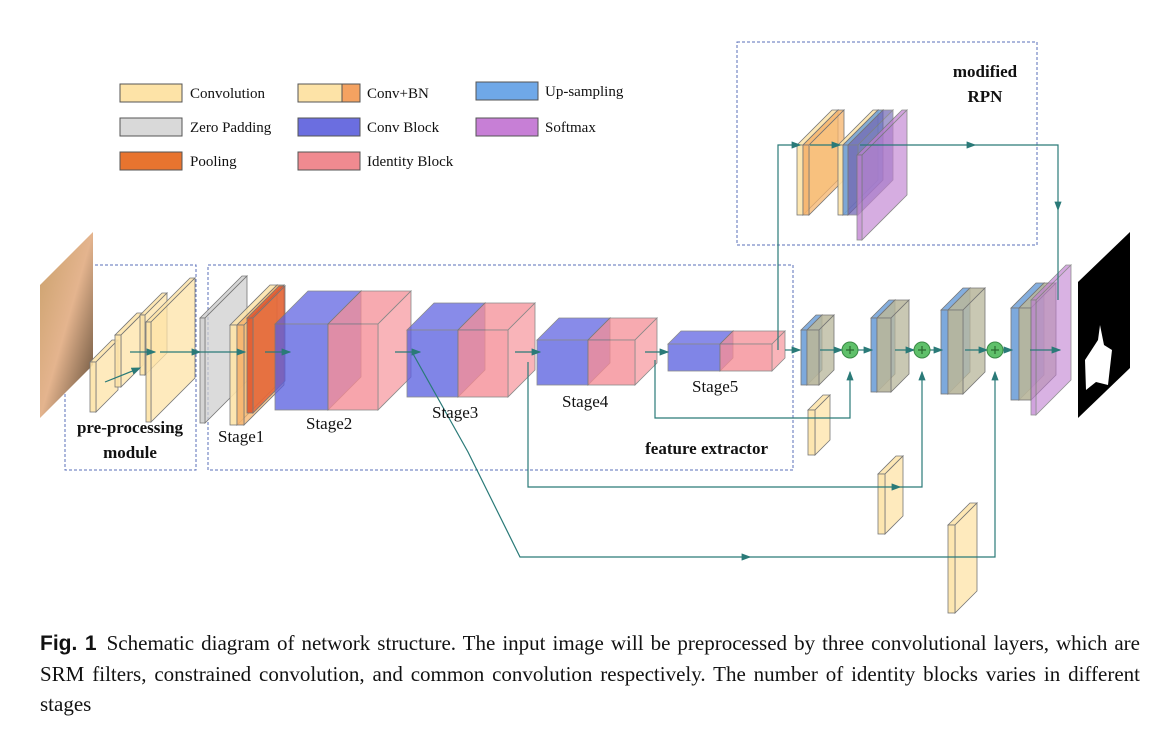 The height and width of the screenshot is (741, 1173). Describe the element at coordinates (68, 643) in the screenshot. I see `figure-number: Fig. 1` at that location.